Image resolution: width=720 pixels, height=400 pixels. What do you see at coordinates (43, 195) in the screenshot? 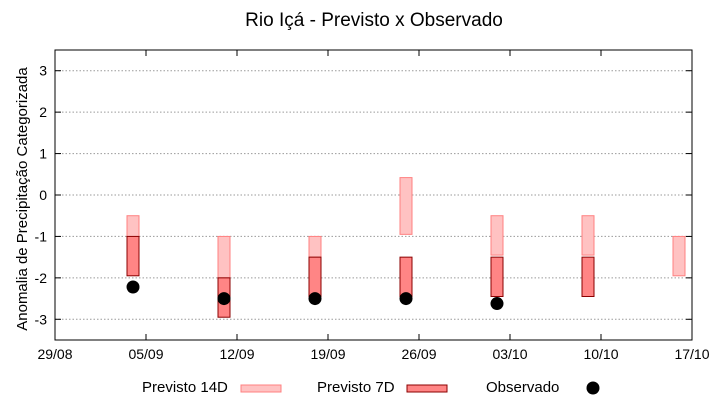
I see `y-tick-label: 0` at bounding box center [43, 195].